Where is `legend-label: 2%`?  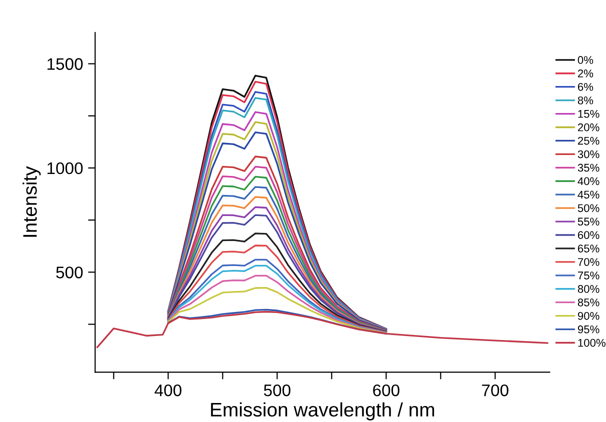
legend-label: 2% is located at coordinates (586, 74).